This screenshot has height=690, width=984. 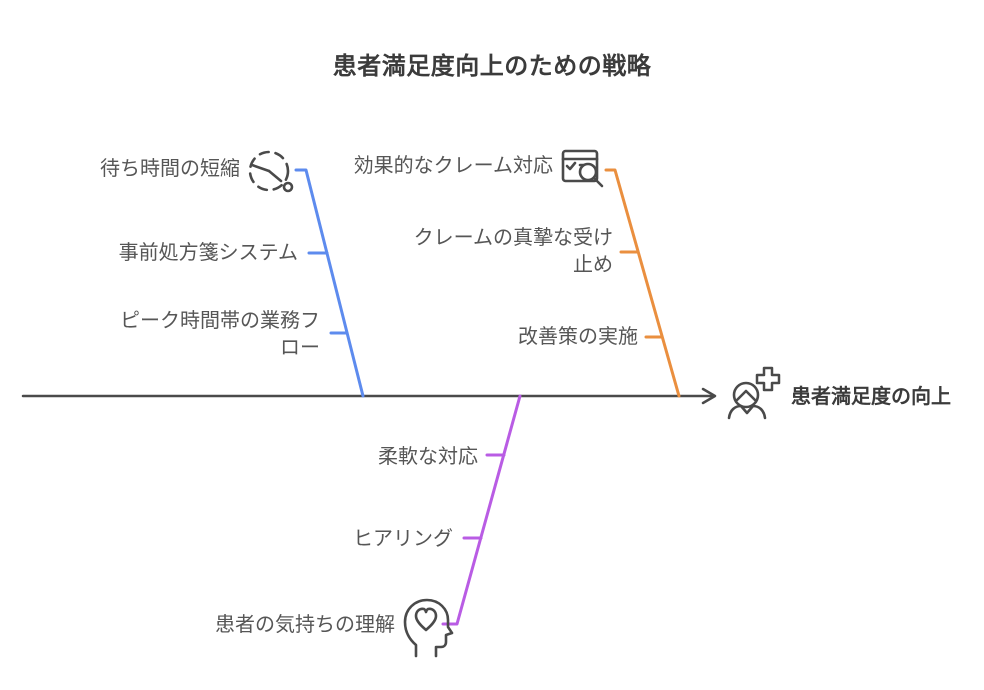 What do you see at coordinates (208, 252) in the screenshot?
I see `branch-item-prescription-system: 事前処方箋システム` at bounding box center [208, 252].